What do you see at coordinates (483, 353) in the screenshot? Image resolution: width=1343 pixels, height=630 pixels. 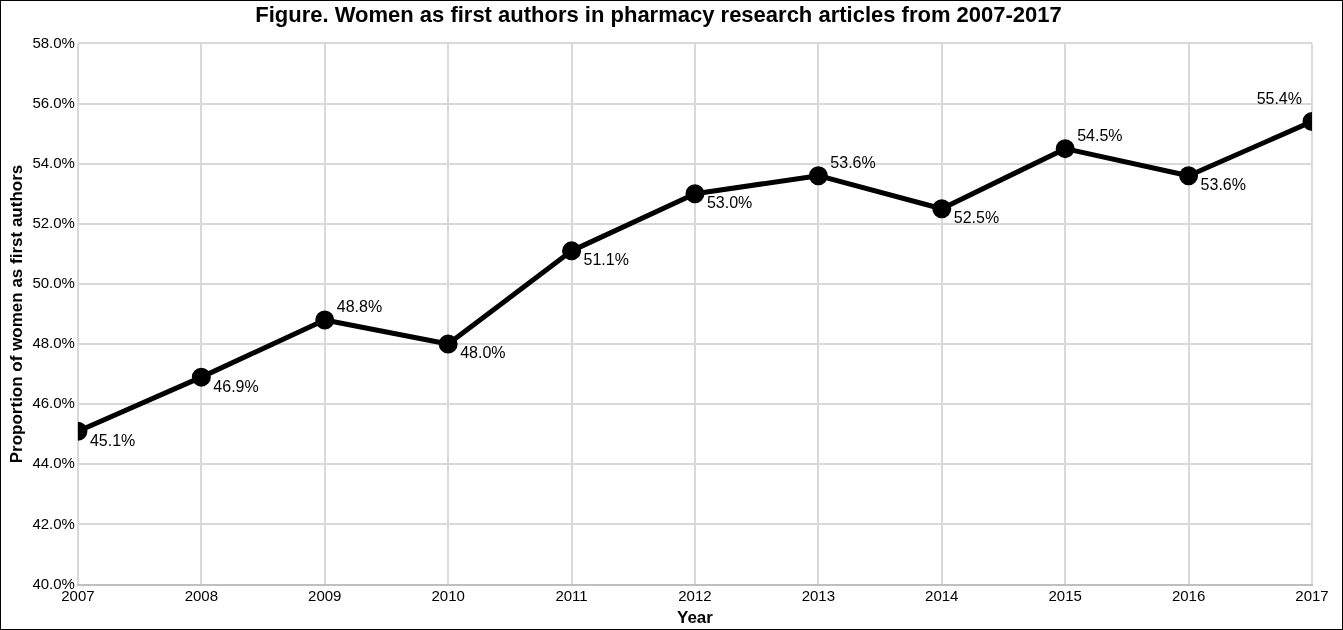 I see `data-label: 48.0%` at bounding box center [483, 353].